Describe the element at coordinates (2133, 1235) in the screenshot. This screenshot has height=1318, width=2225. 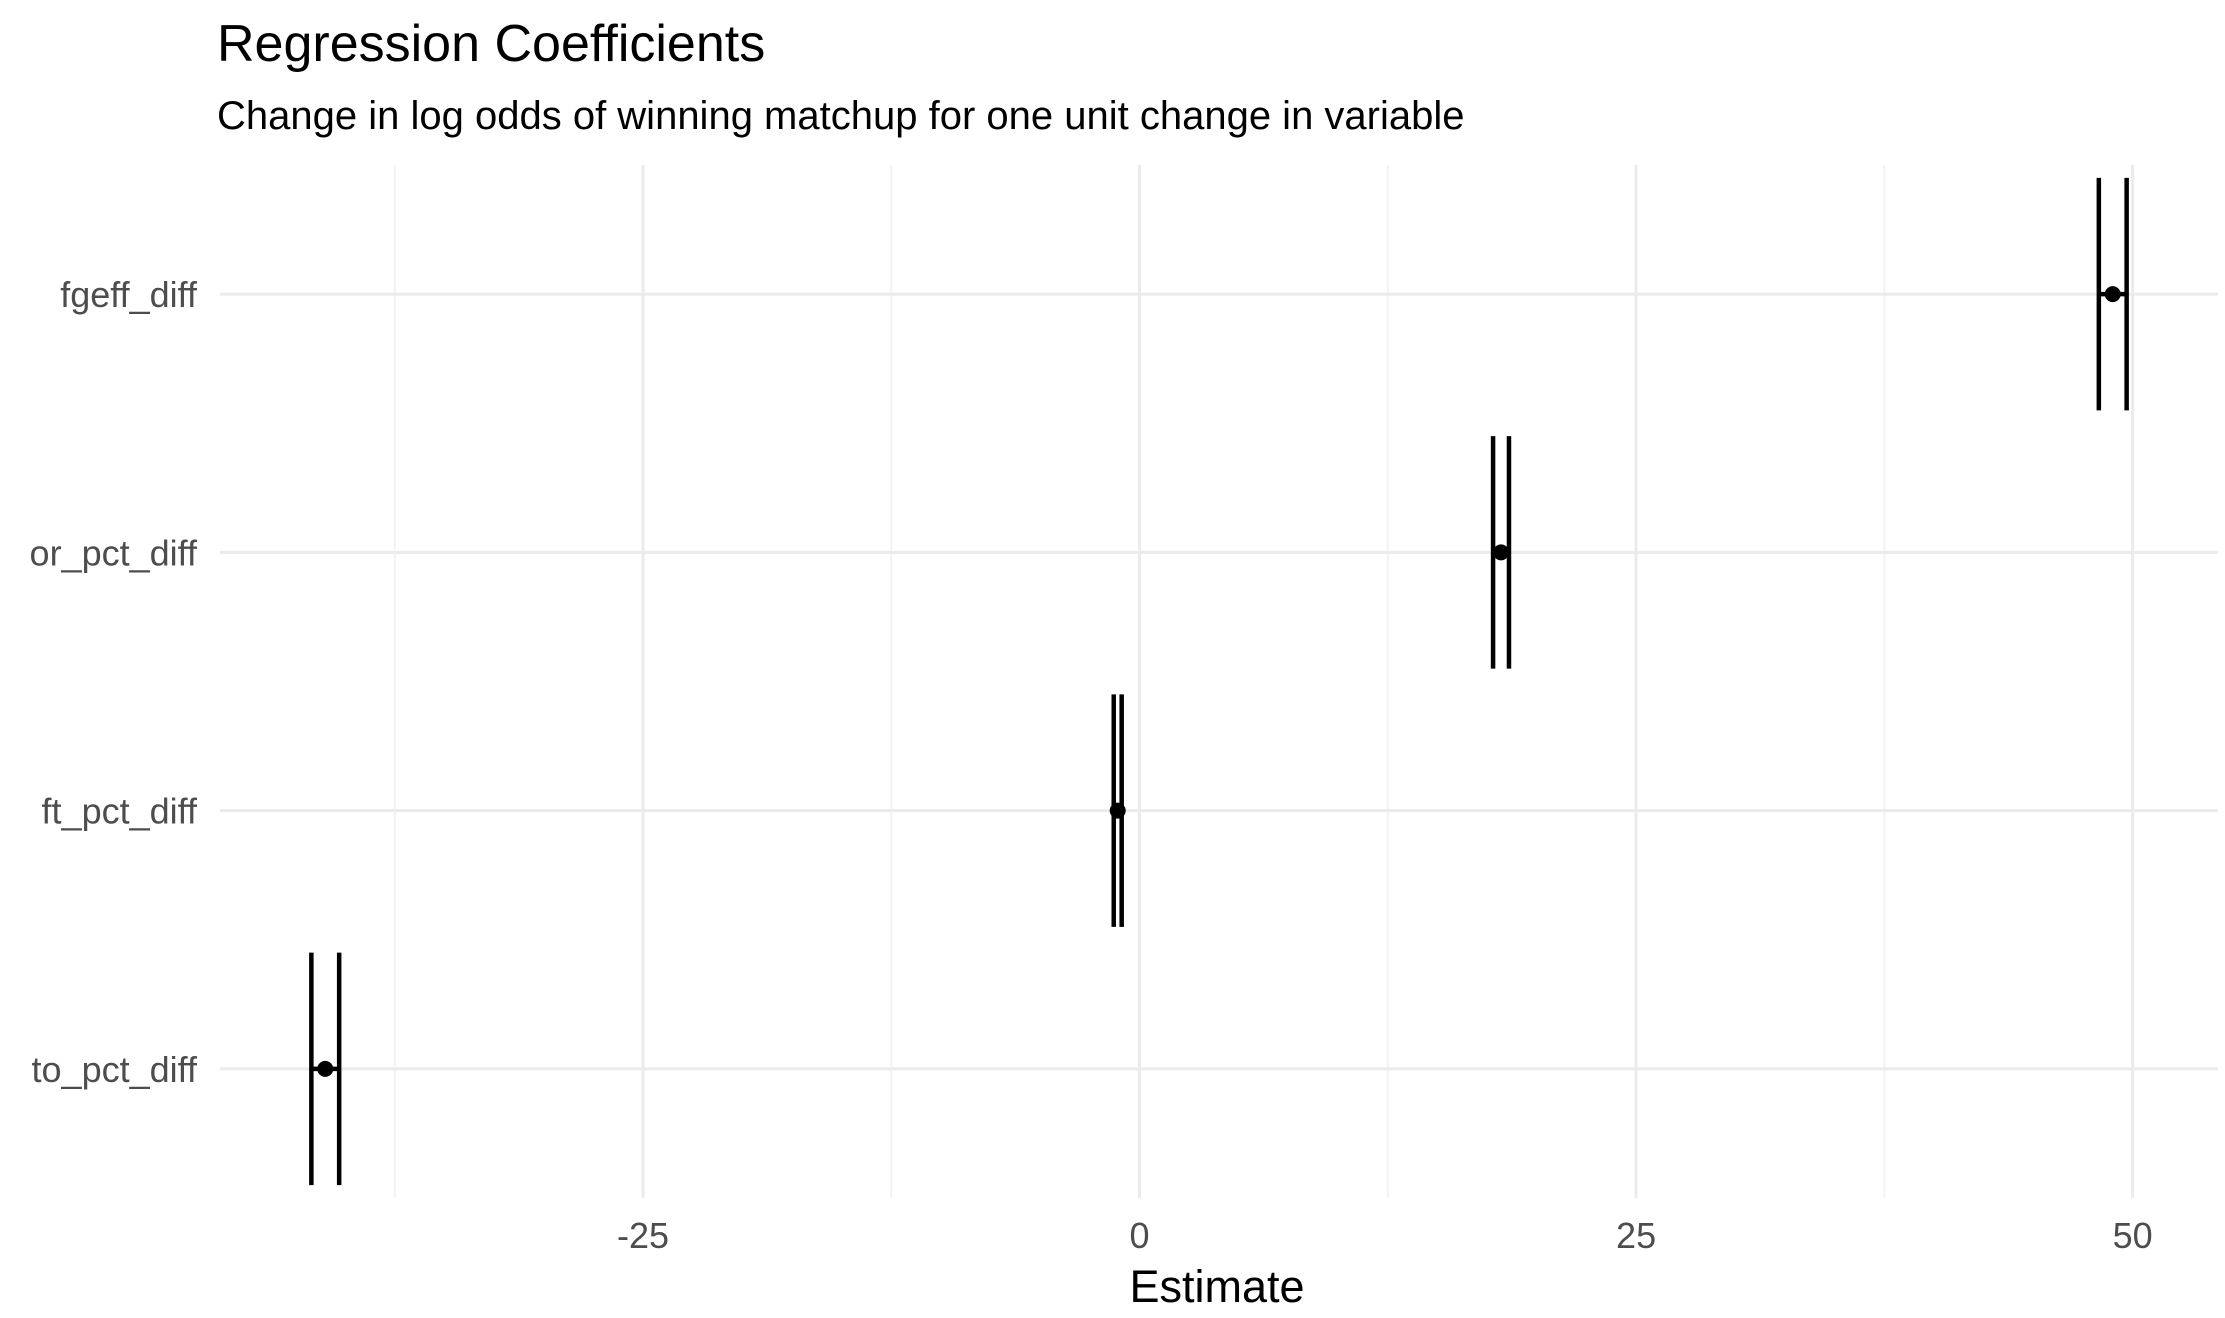
I see `x-tick-label: 50` at that location.